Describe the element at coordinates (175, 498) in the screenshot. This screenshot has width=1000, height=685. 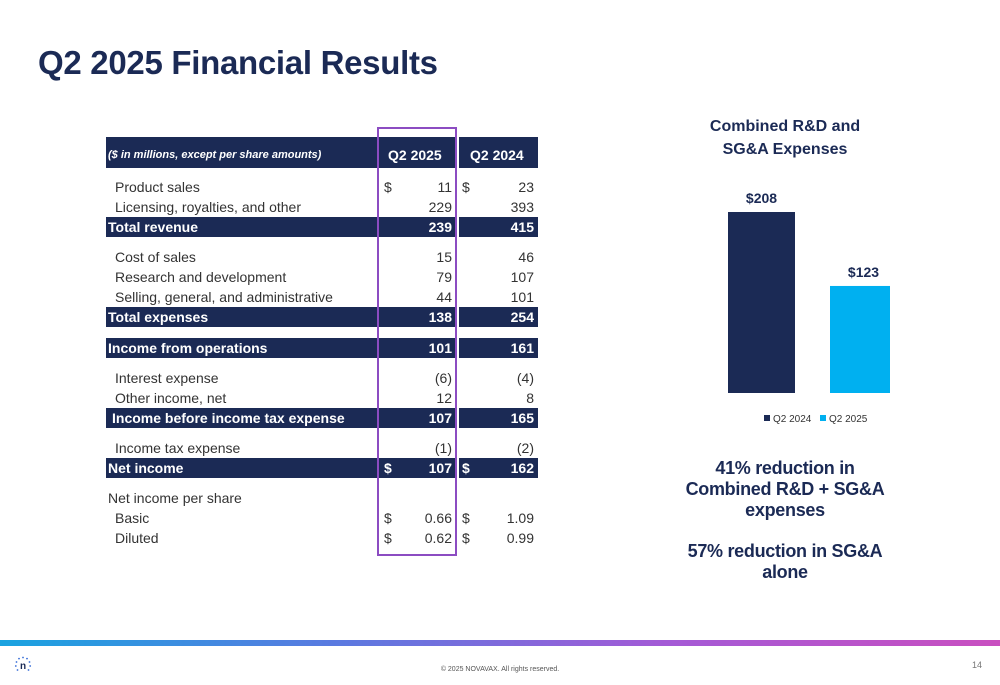
I see `row-label: Net income per share` at that location.